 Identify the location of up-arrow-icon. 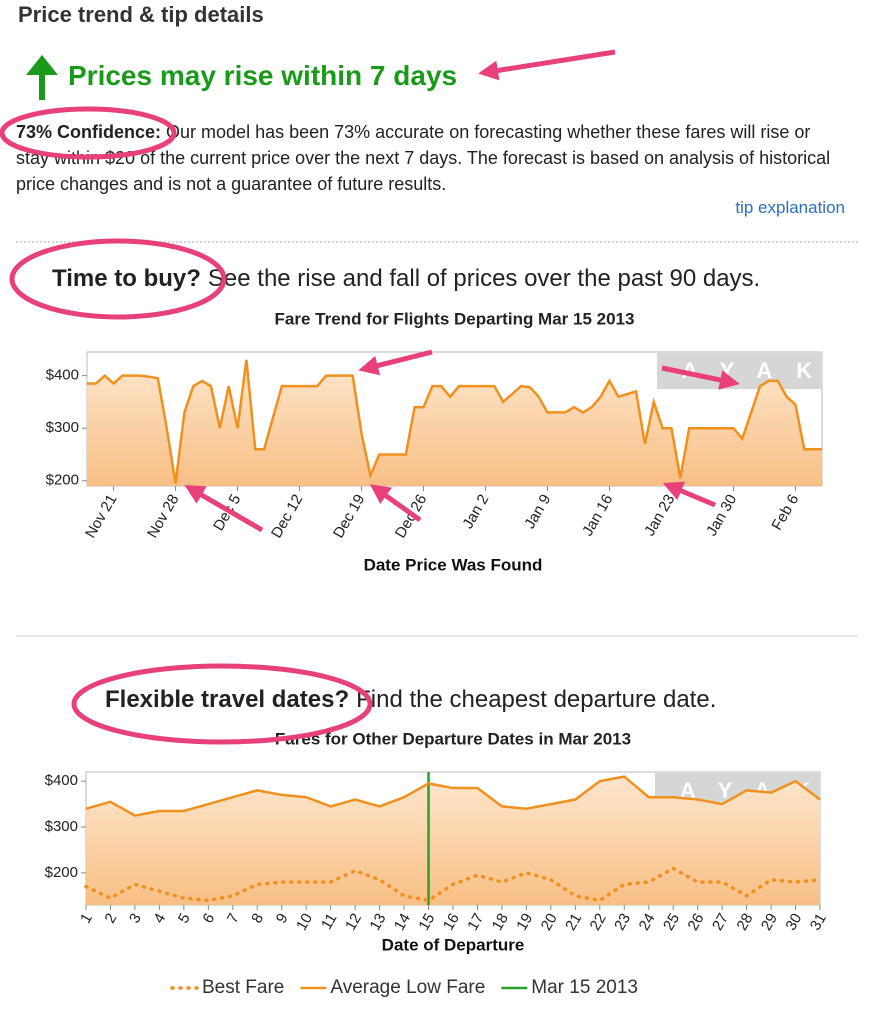
(42, 77).